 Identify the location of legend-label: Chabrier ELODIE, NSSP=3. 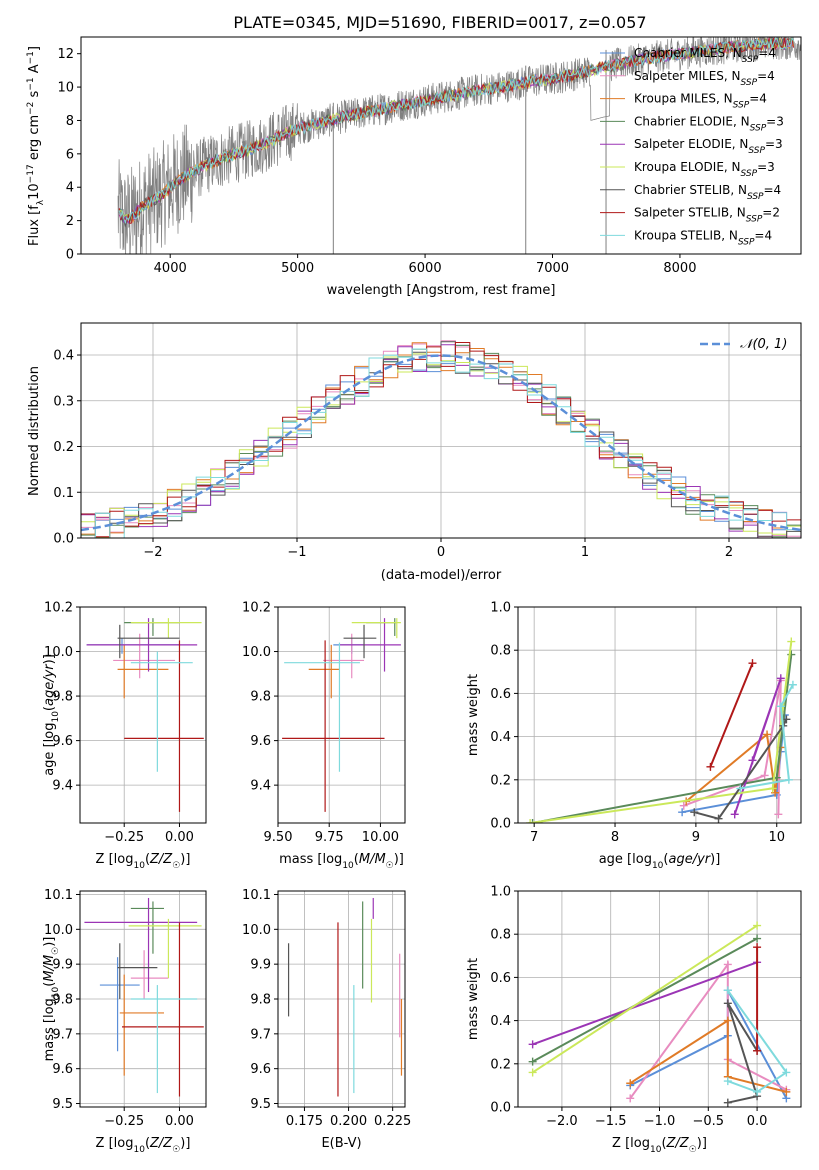
(709, 123).